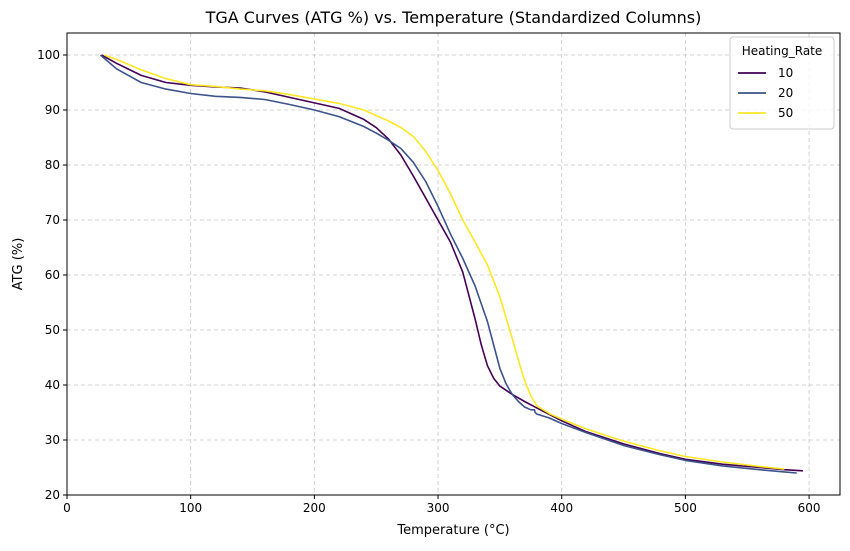  I want to click on y-tick-label: 90, so click(52, 110).